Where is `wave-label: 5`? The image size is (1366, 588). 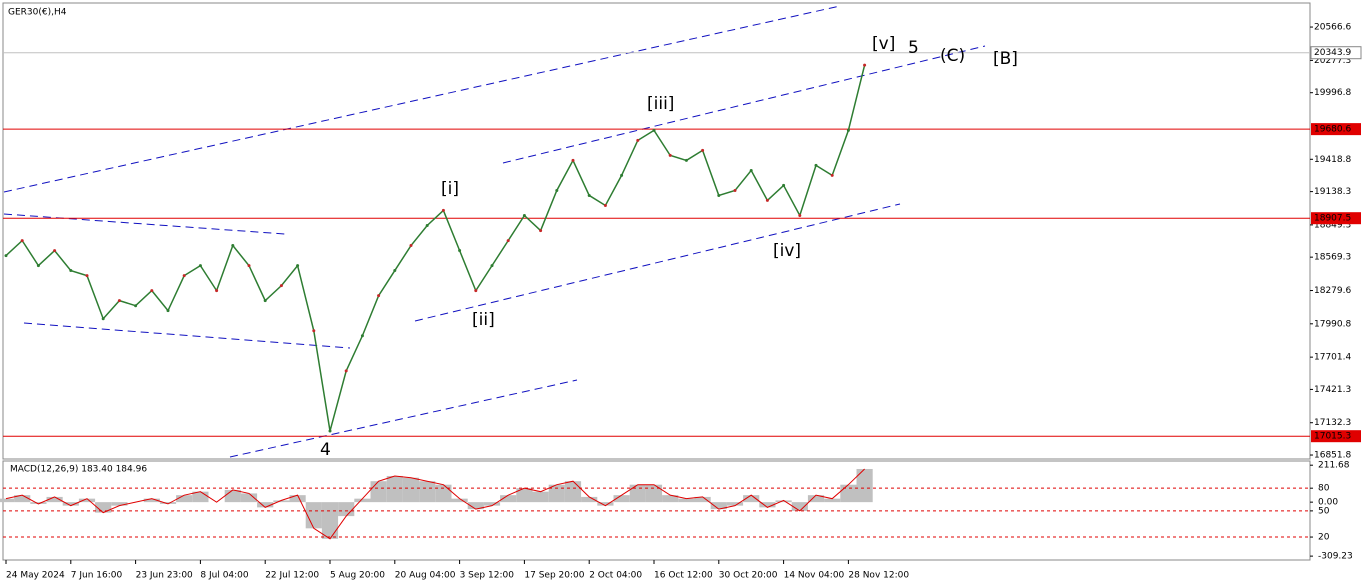
wave-label: 5 is located at coordinates (913, 48).